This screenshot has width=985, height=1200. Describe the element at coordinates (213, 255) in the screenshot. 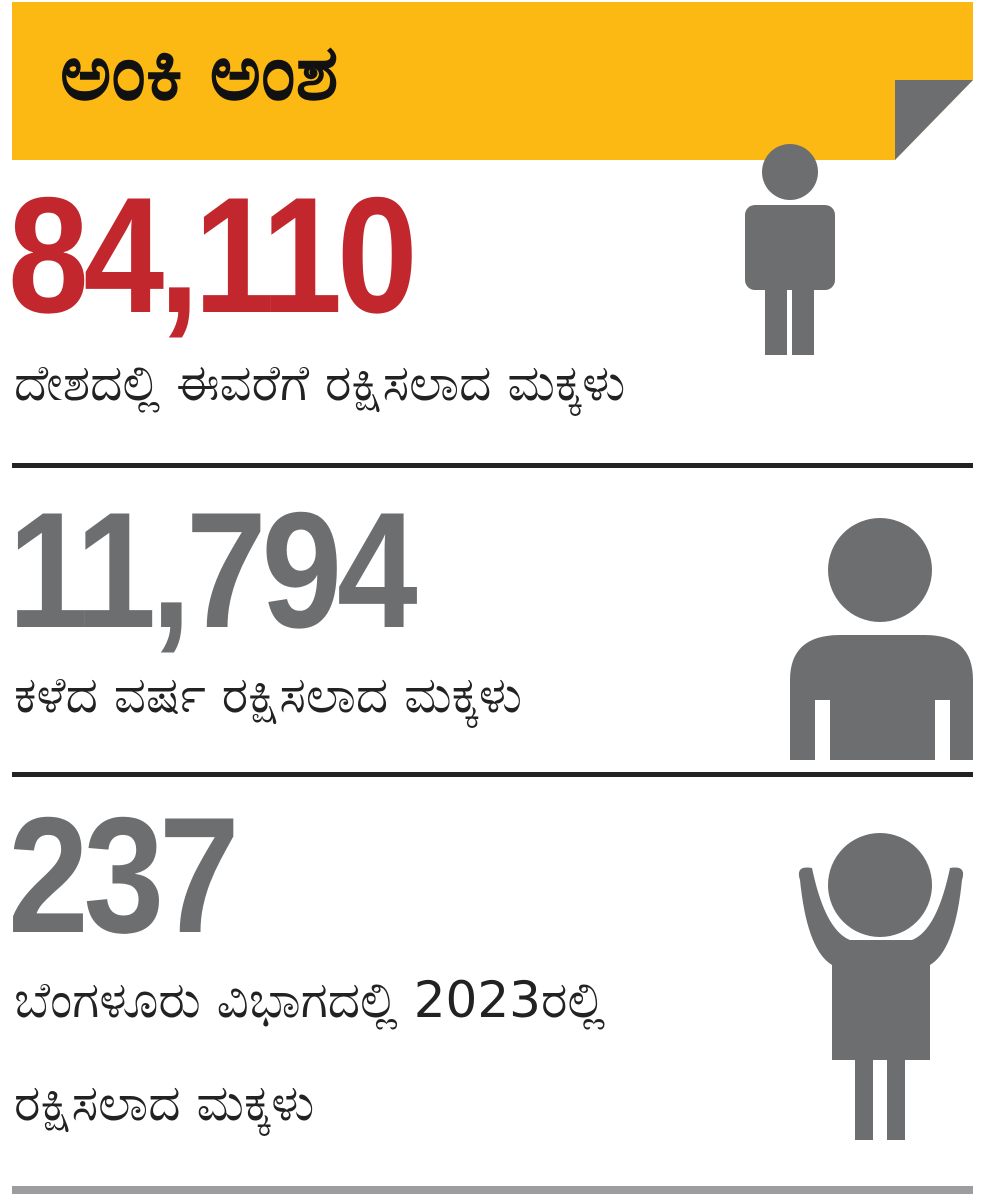

I see `stat-number: 84,110` at that location.